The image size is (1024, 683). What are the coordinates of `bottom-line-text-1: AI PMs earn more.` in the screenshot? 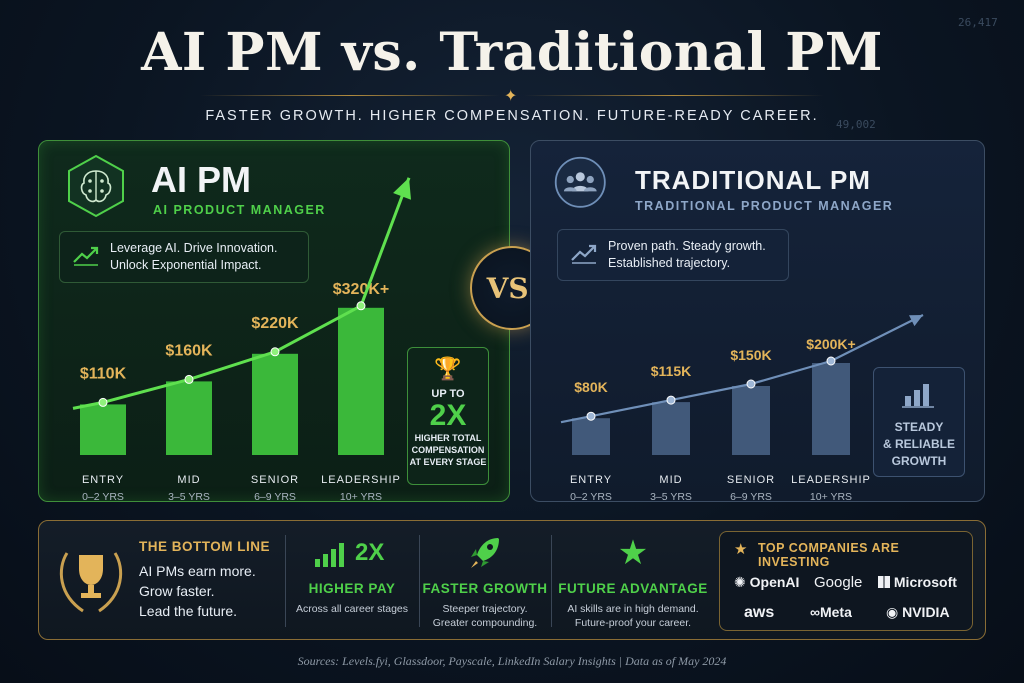 It's located at (197, 571).